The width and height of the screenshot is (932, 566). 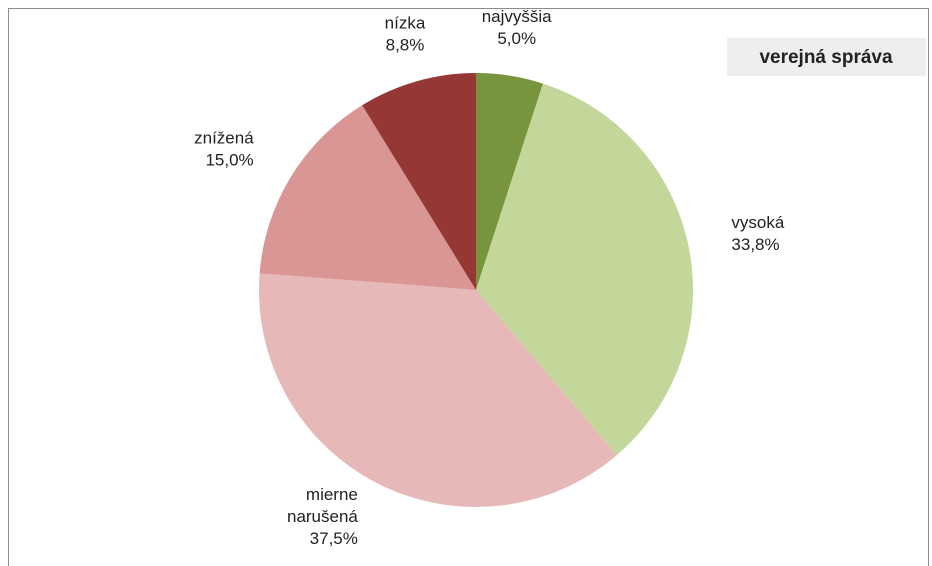 I want to click on category-label: nízka, so click(x=405, y=22).